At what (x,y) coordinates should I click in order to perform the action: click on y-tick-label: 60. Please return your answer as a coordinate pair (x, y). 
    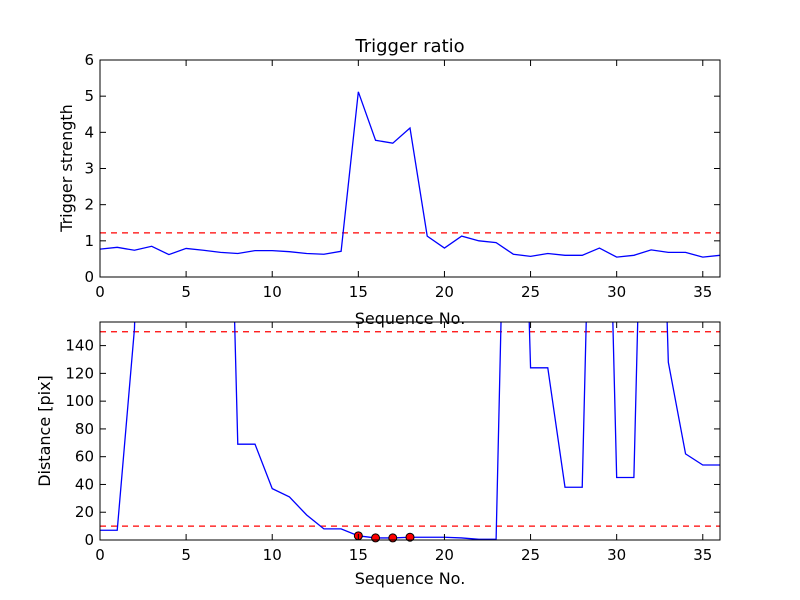
    Looking at the image, I should click on (84, 457).